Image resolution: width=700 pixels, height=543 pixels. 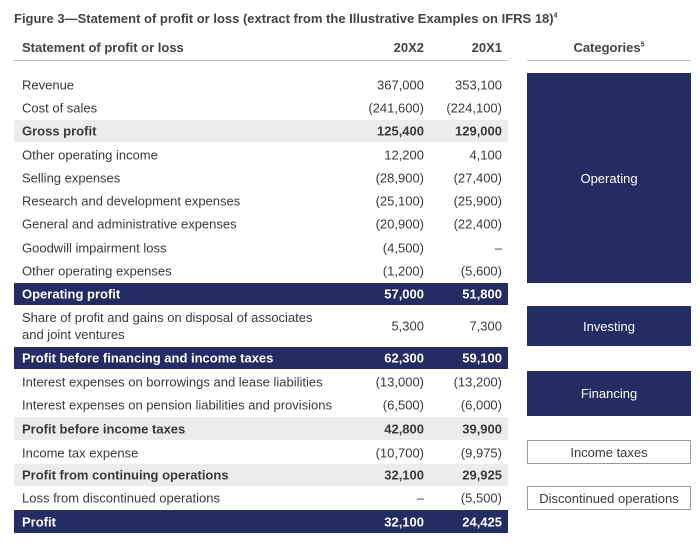 I want to click on value-20x1: (224,100), so click(x=474, y=107).